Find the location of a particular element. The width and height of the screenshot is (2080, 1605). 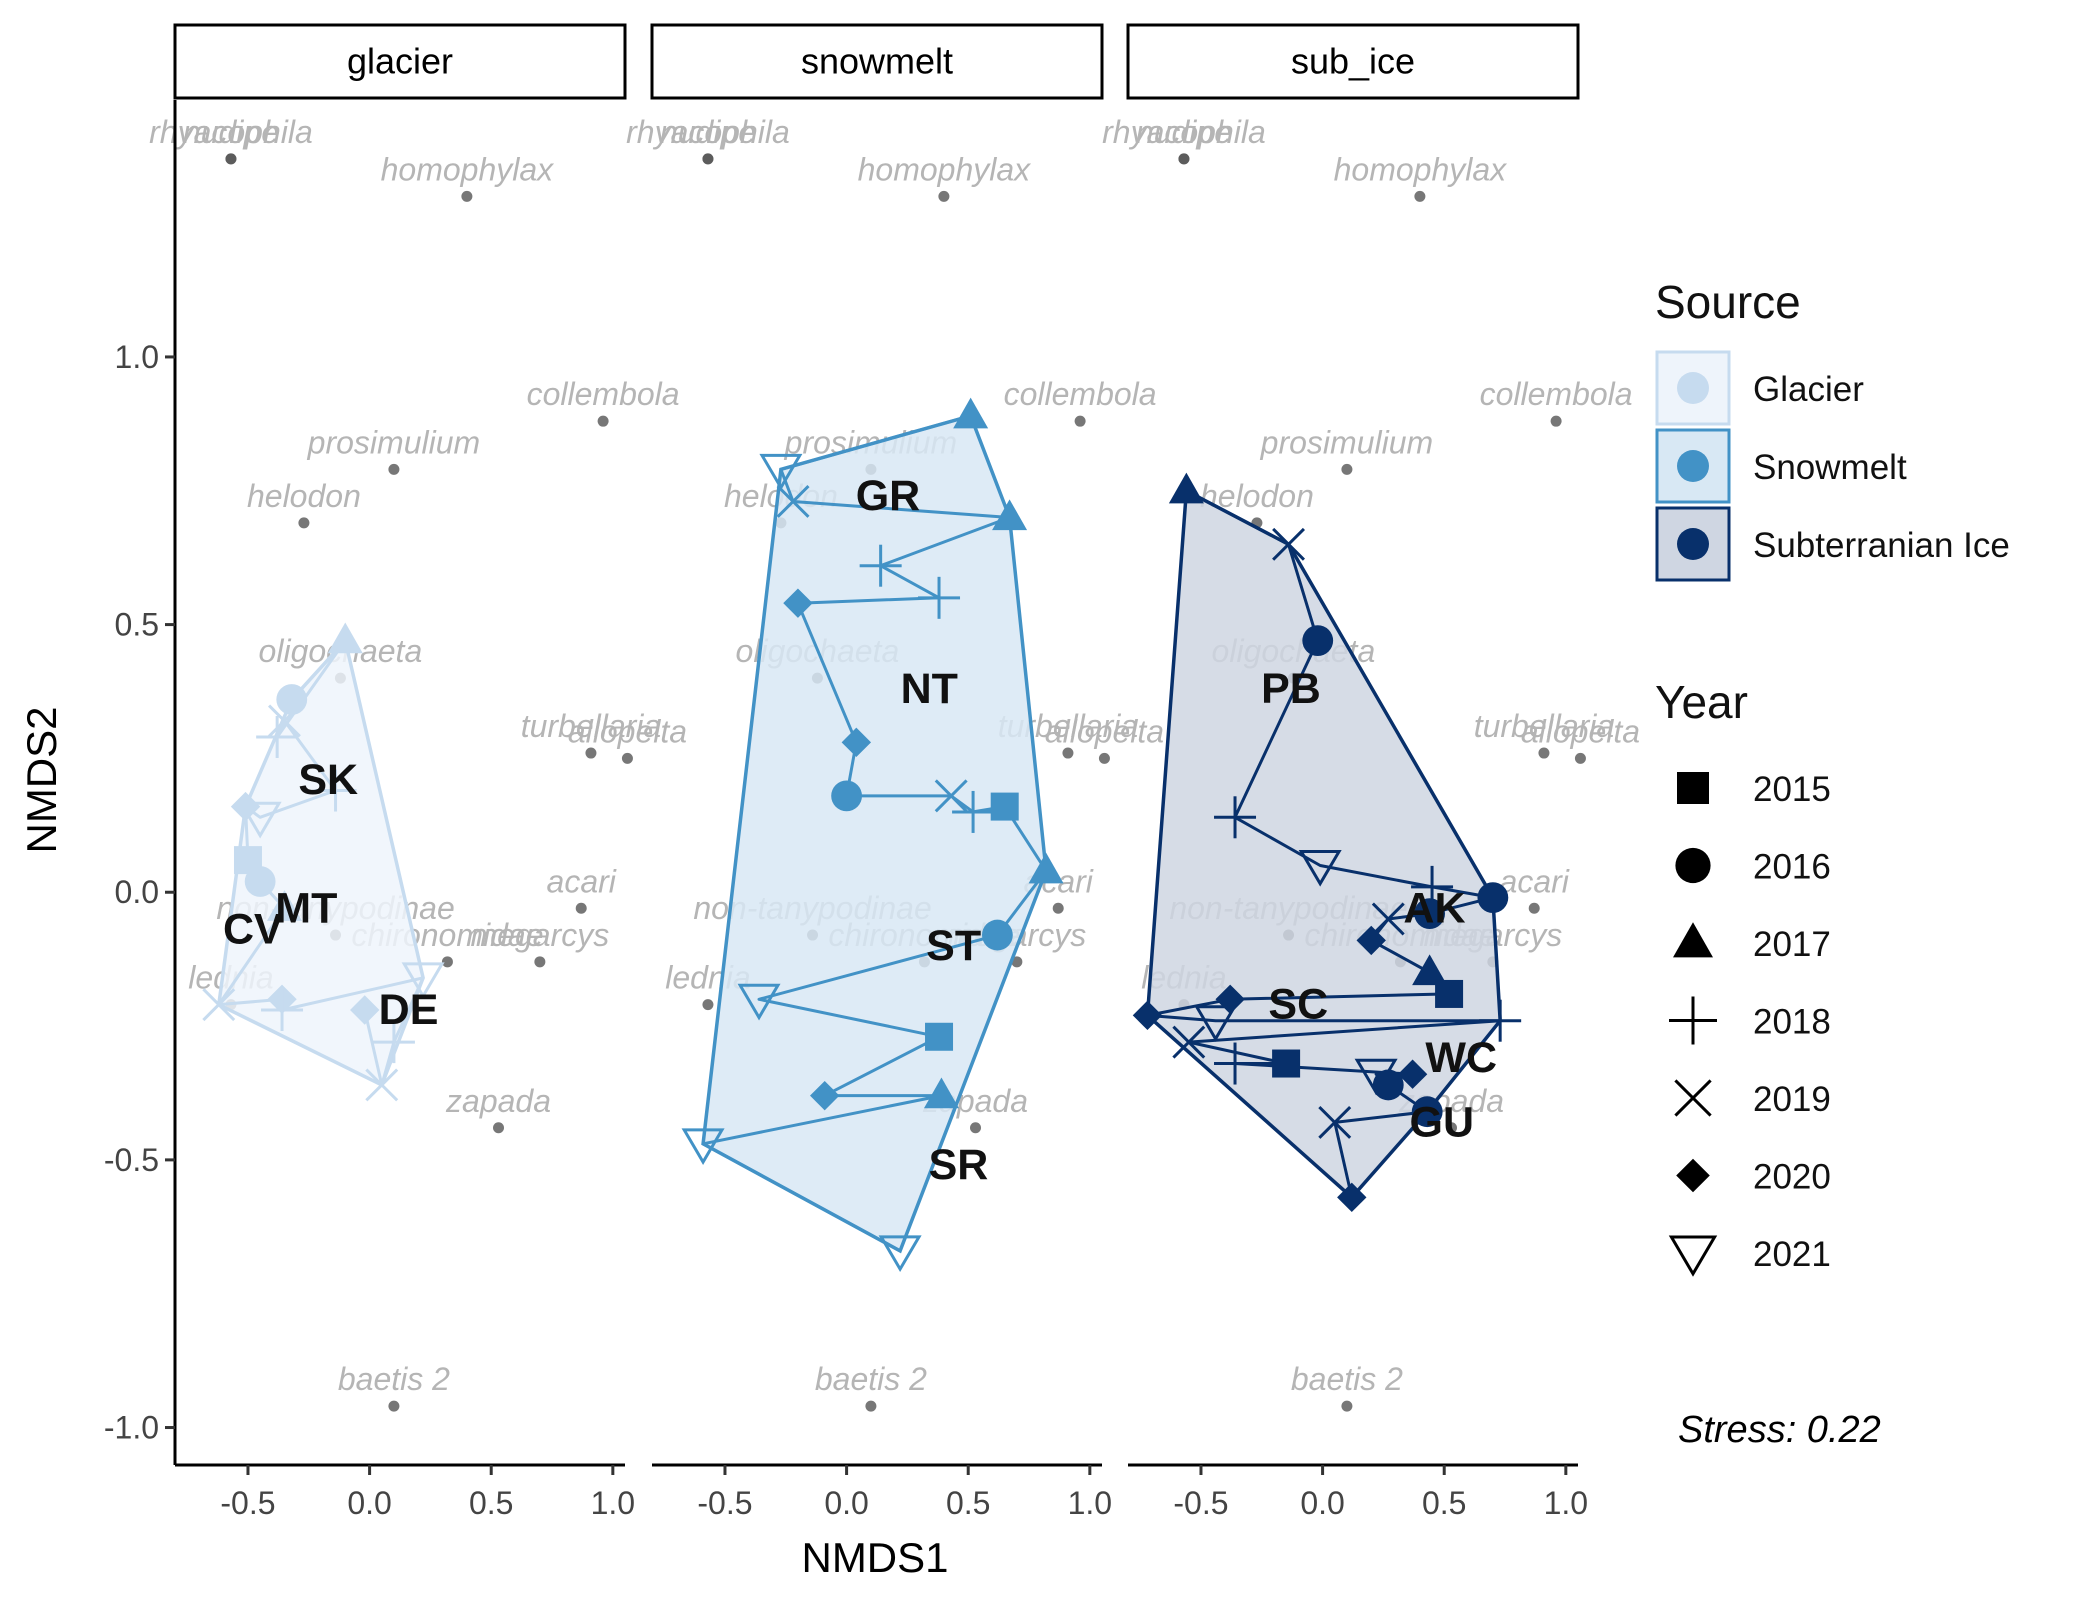

legend-year-item: 2020 is located at coordinates (1753, 1177).